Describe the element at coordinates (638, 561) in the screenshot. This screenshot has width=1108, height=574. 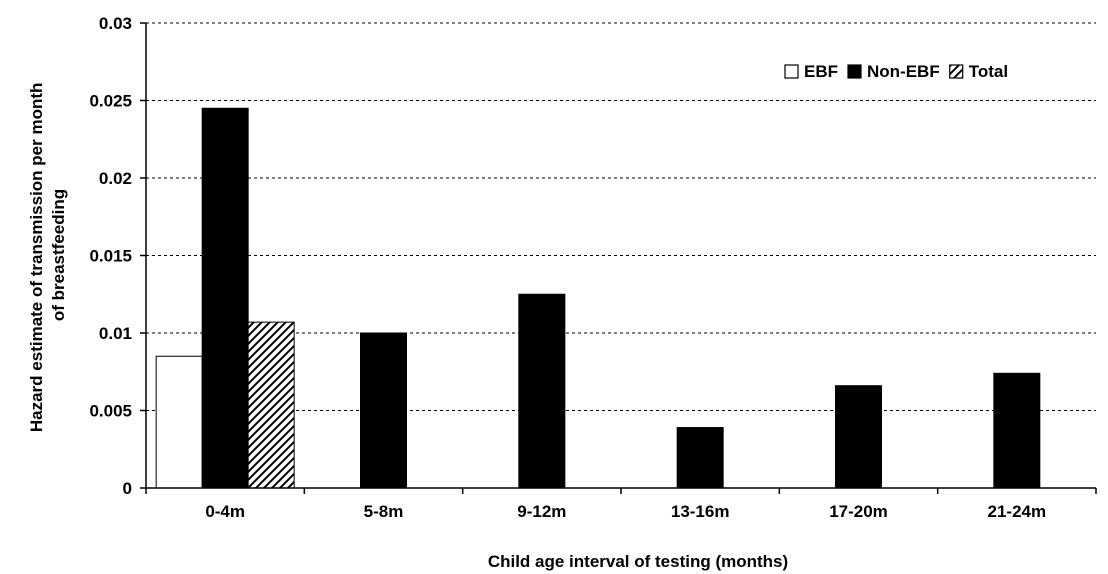
I see `x-axis-title: Child age interval of testing (months)` at that location.